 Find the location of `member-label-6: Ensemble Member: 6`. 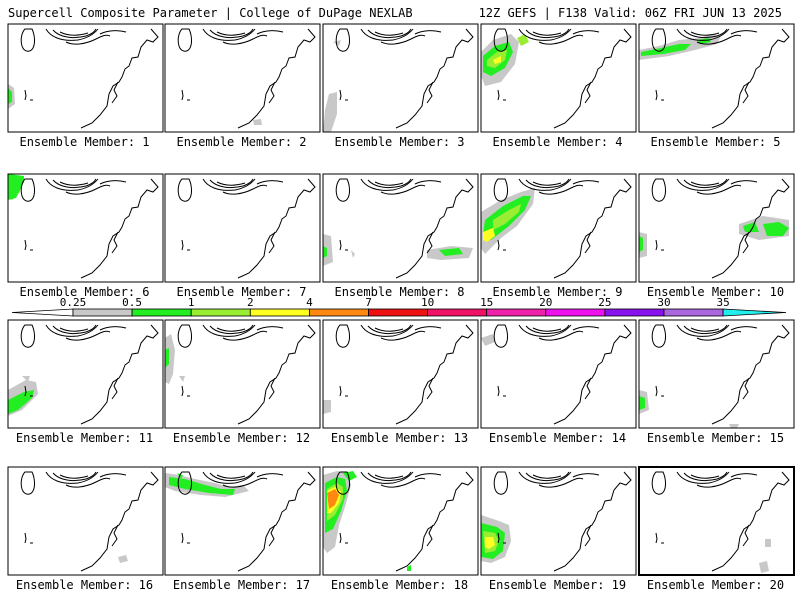

member-label-6: Ensemble Member: 6 is located at coordinates (84, 292).